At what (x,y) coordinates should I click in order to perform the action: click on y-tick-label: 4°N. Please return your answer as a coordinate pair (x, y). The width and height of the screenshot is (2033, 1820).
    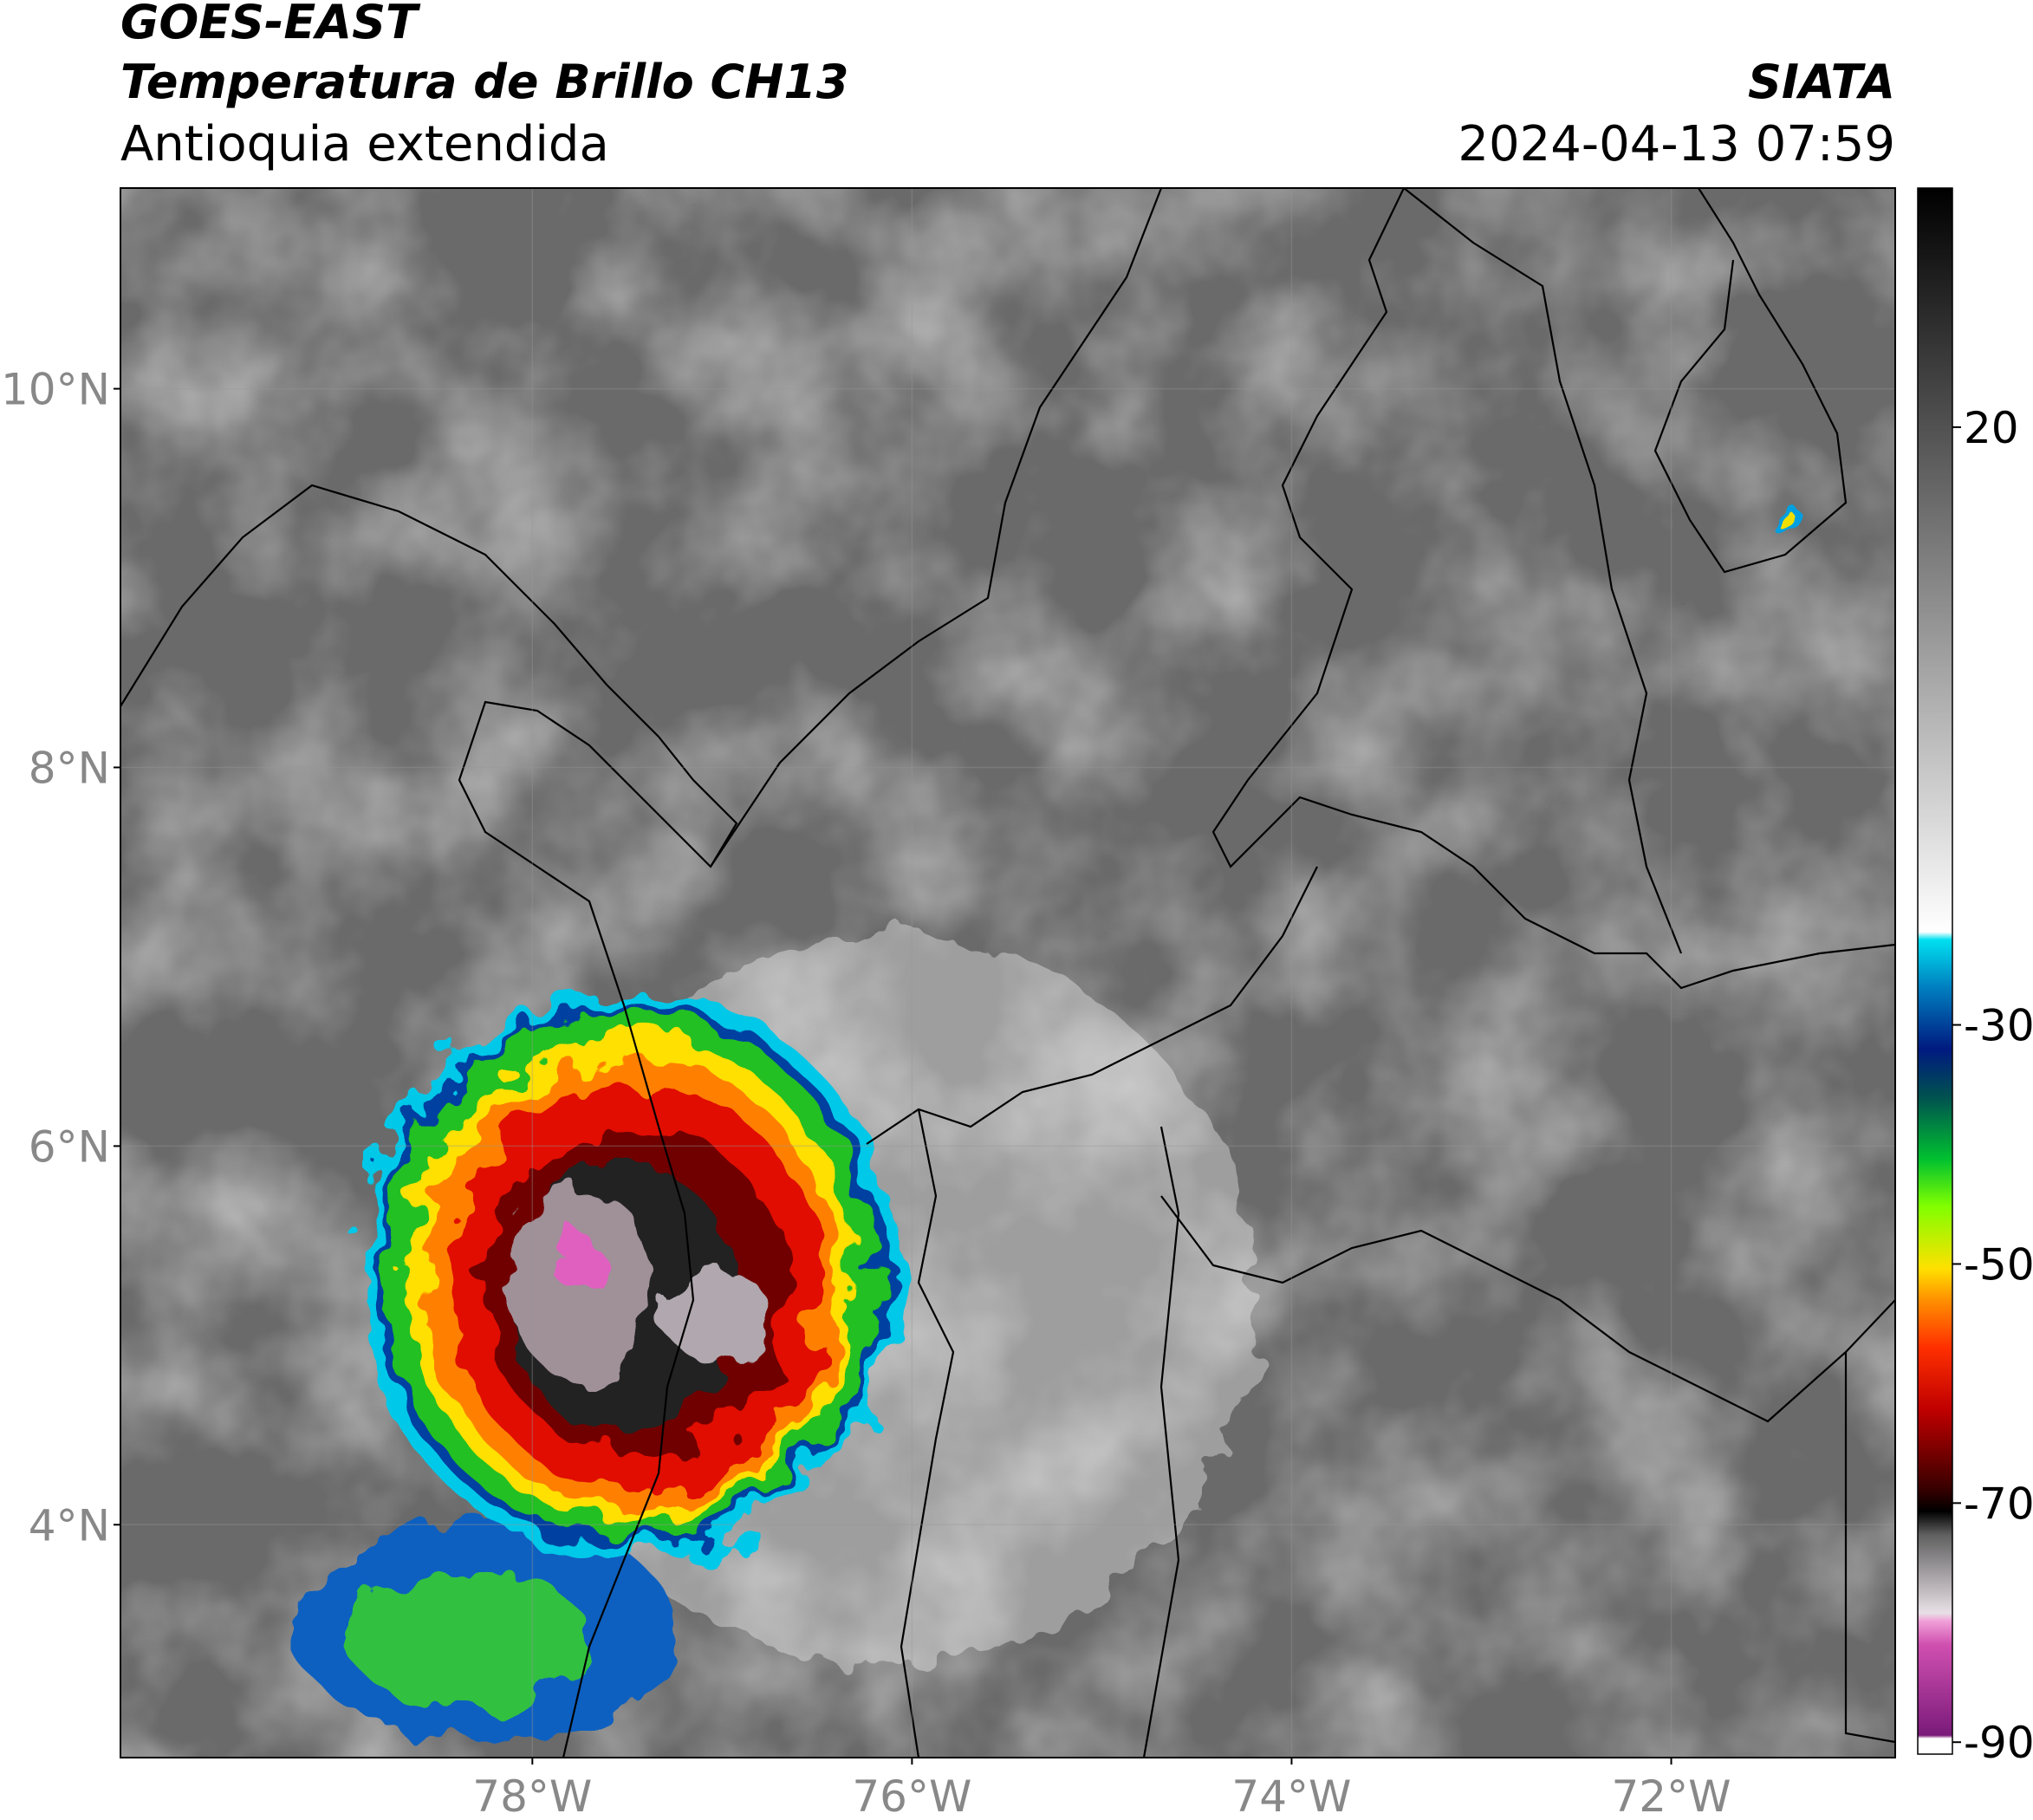
    Looking at the image, I should click on (69, 1525).